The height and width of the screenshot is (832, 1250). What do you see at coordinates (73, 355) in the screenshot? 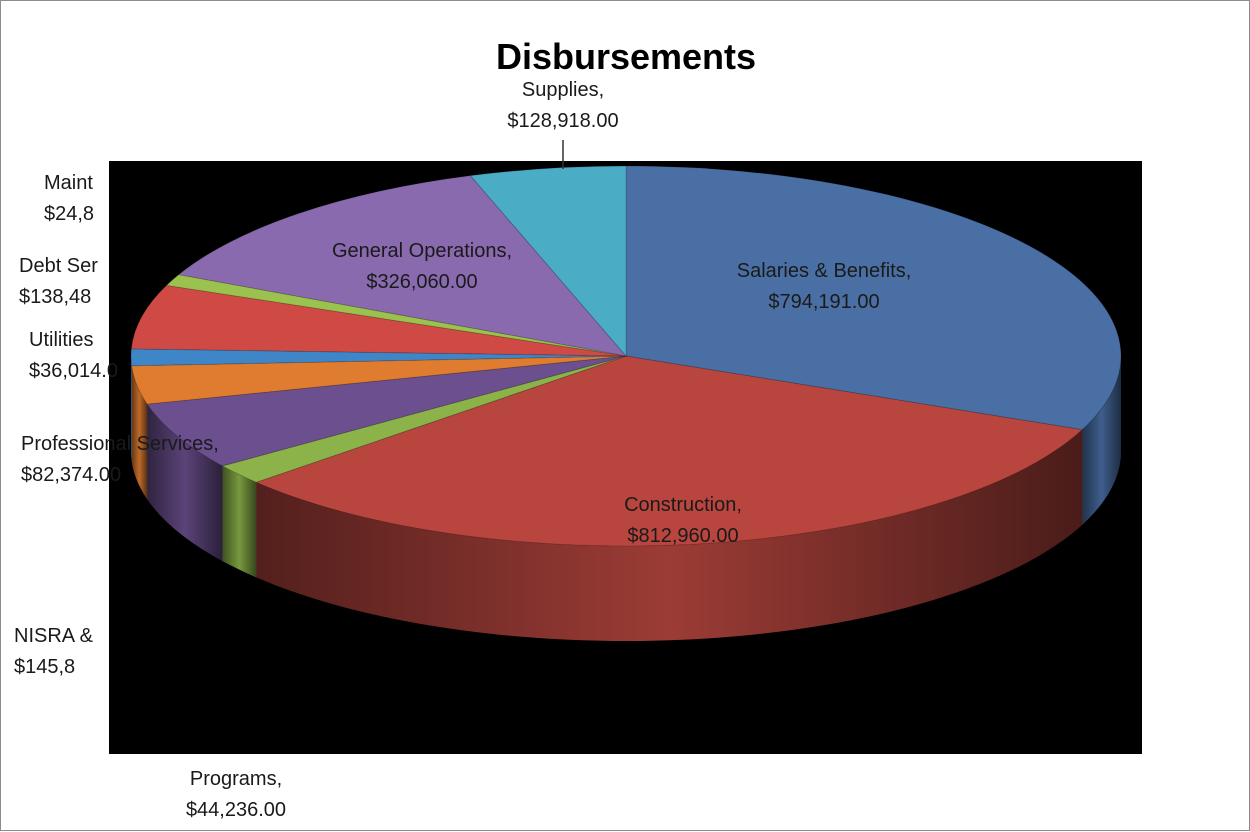
I see `data-label-5: Utilities $36,014.0` at bounding box center [73, 355].